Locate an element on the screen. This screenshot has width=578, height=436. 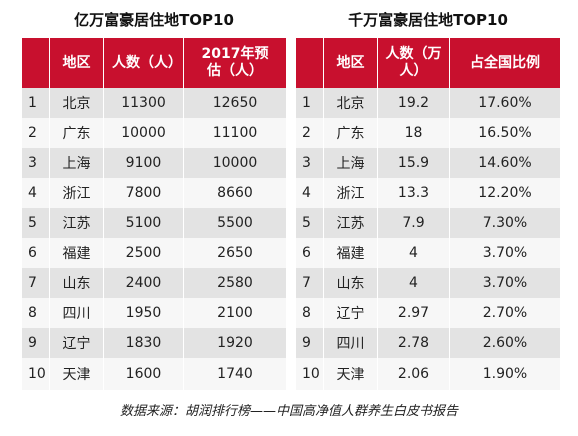
count-cell: 7.9 is located at coordinates (414, 223).